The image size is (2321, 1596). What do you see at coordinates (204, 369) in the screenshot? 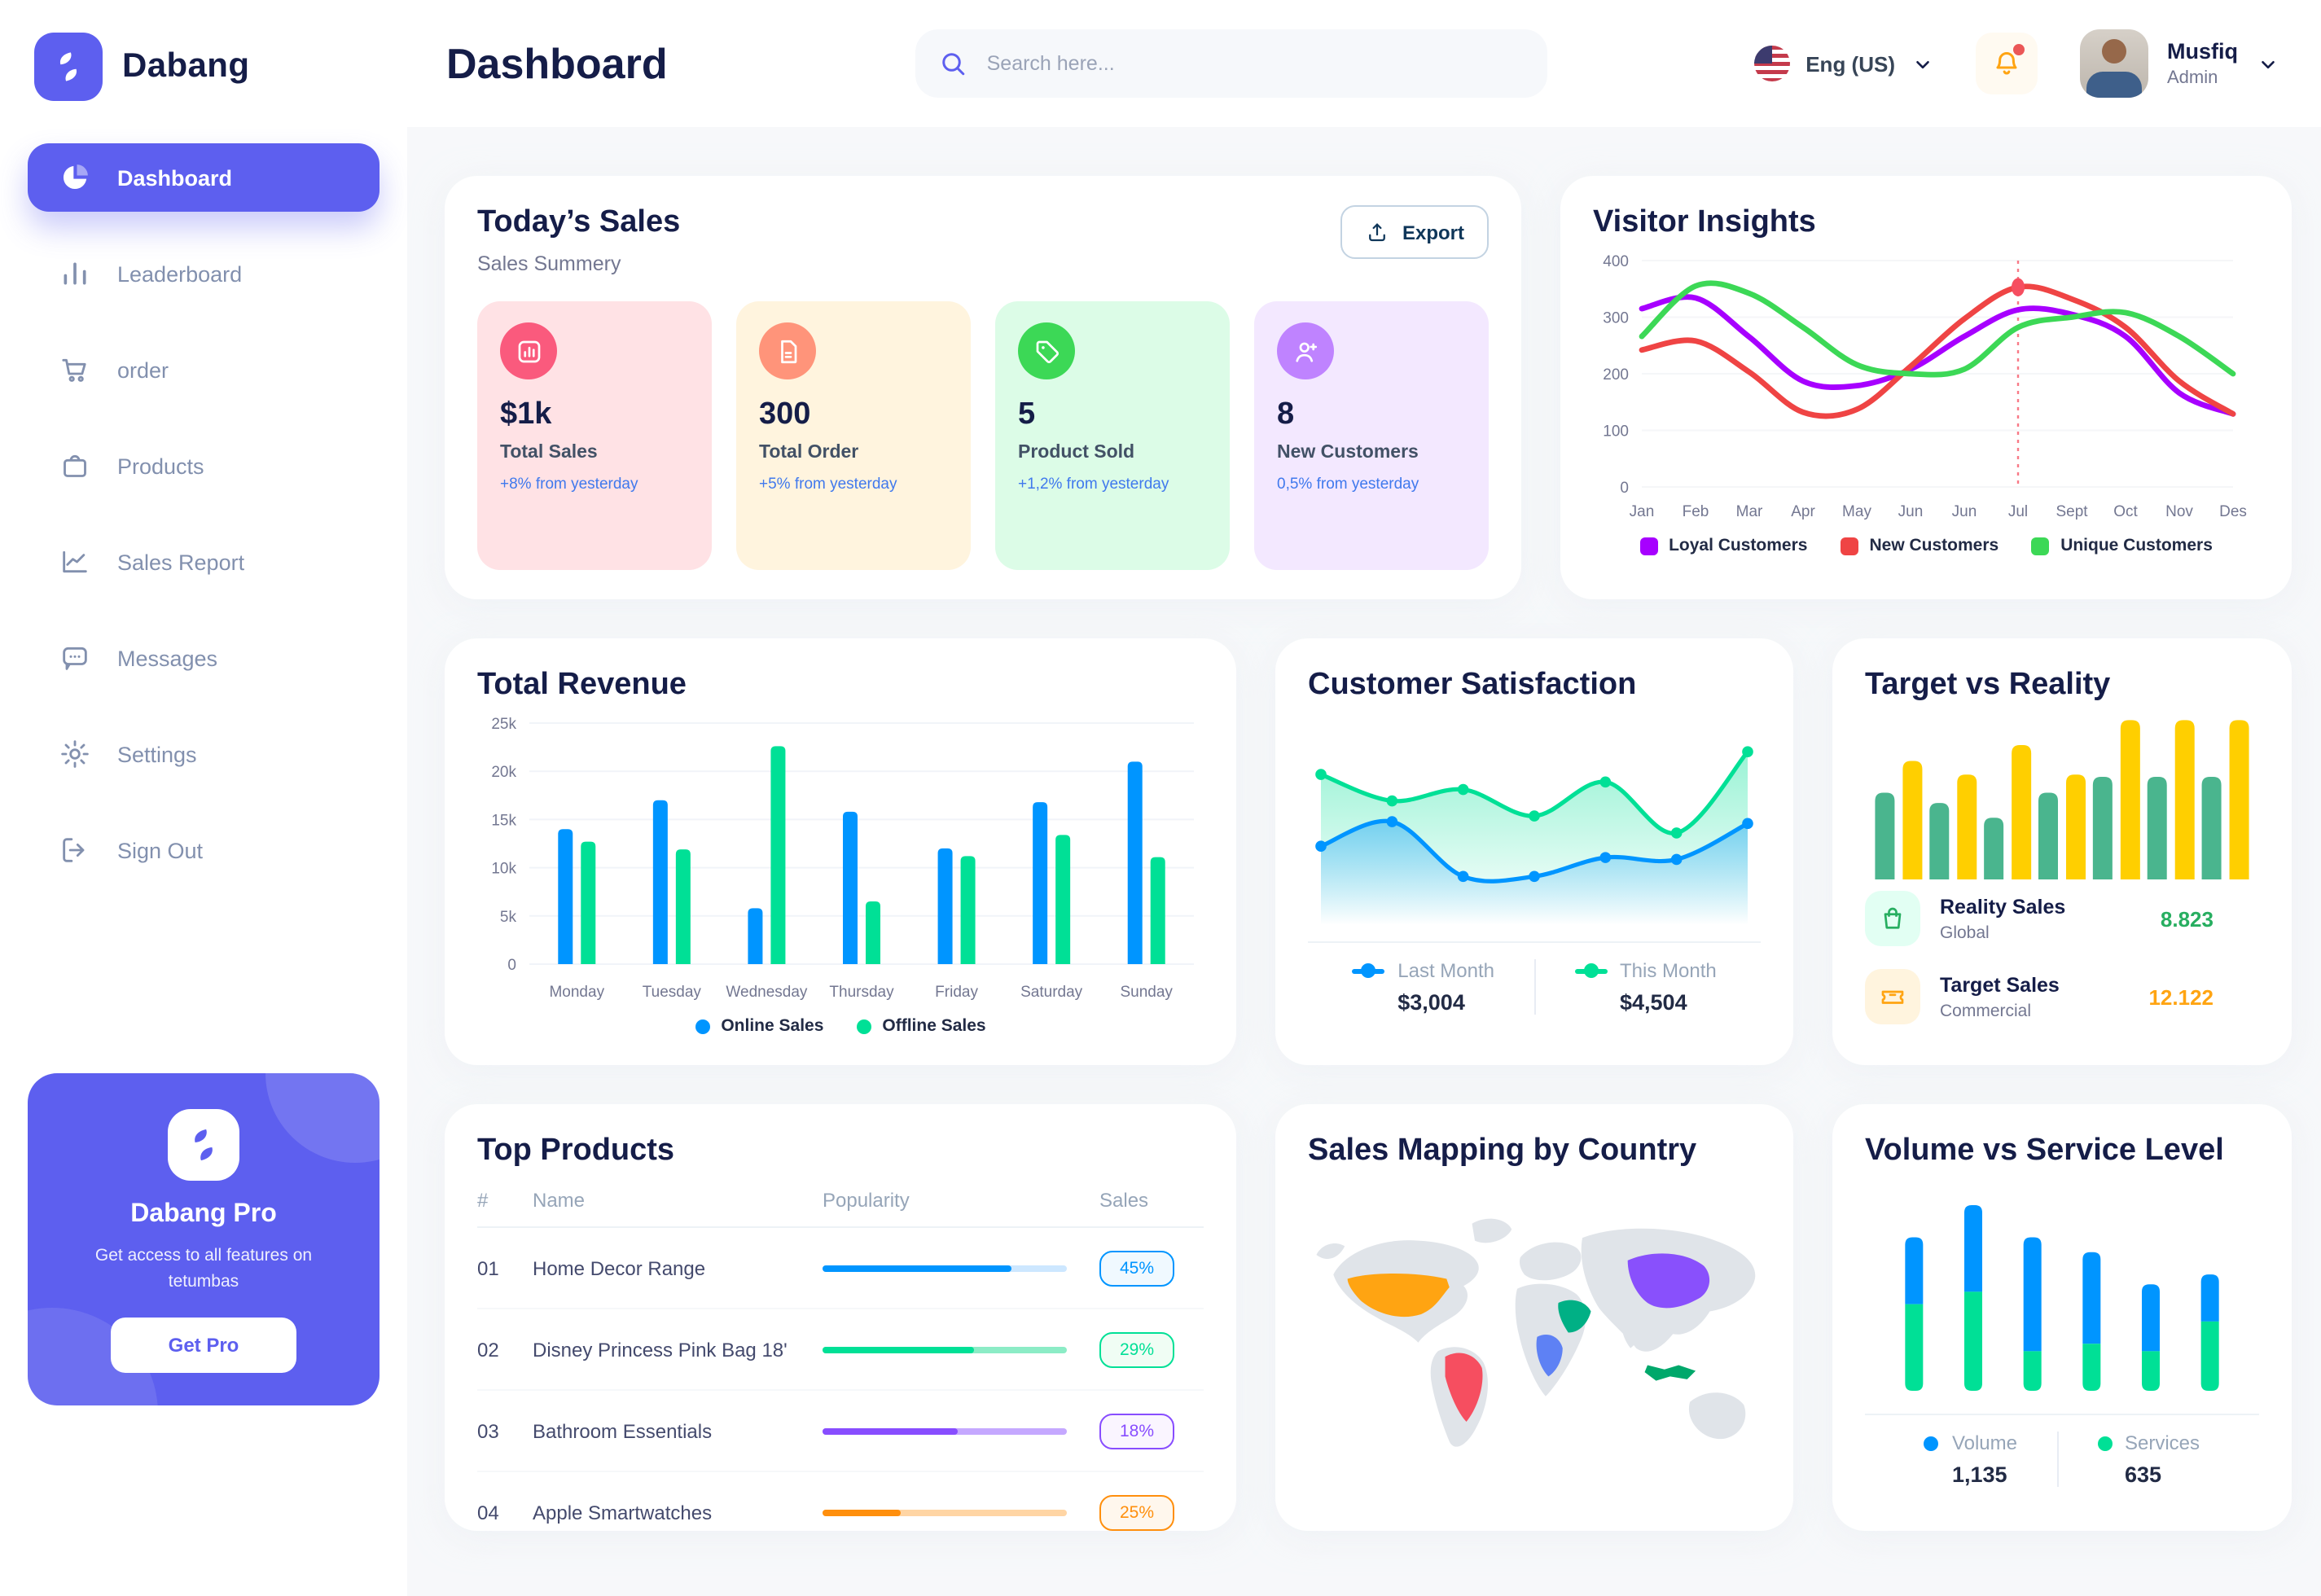
I see `sidebar-item-order: order` at bounding box center [204, 369].